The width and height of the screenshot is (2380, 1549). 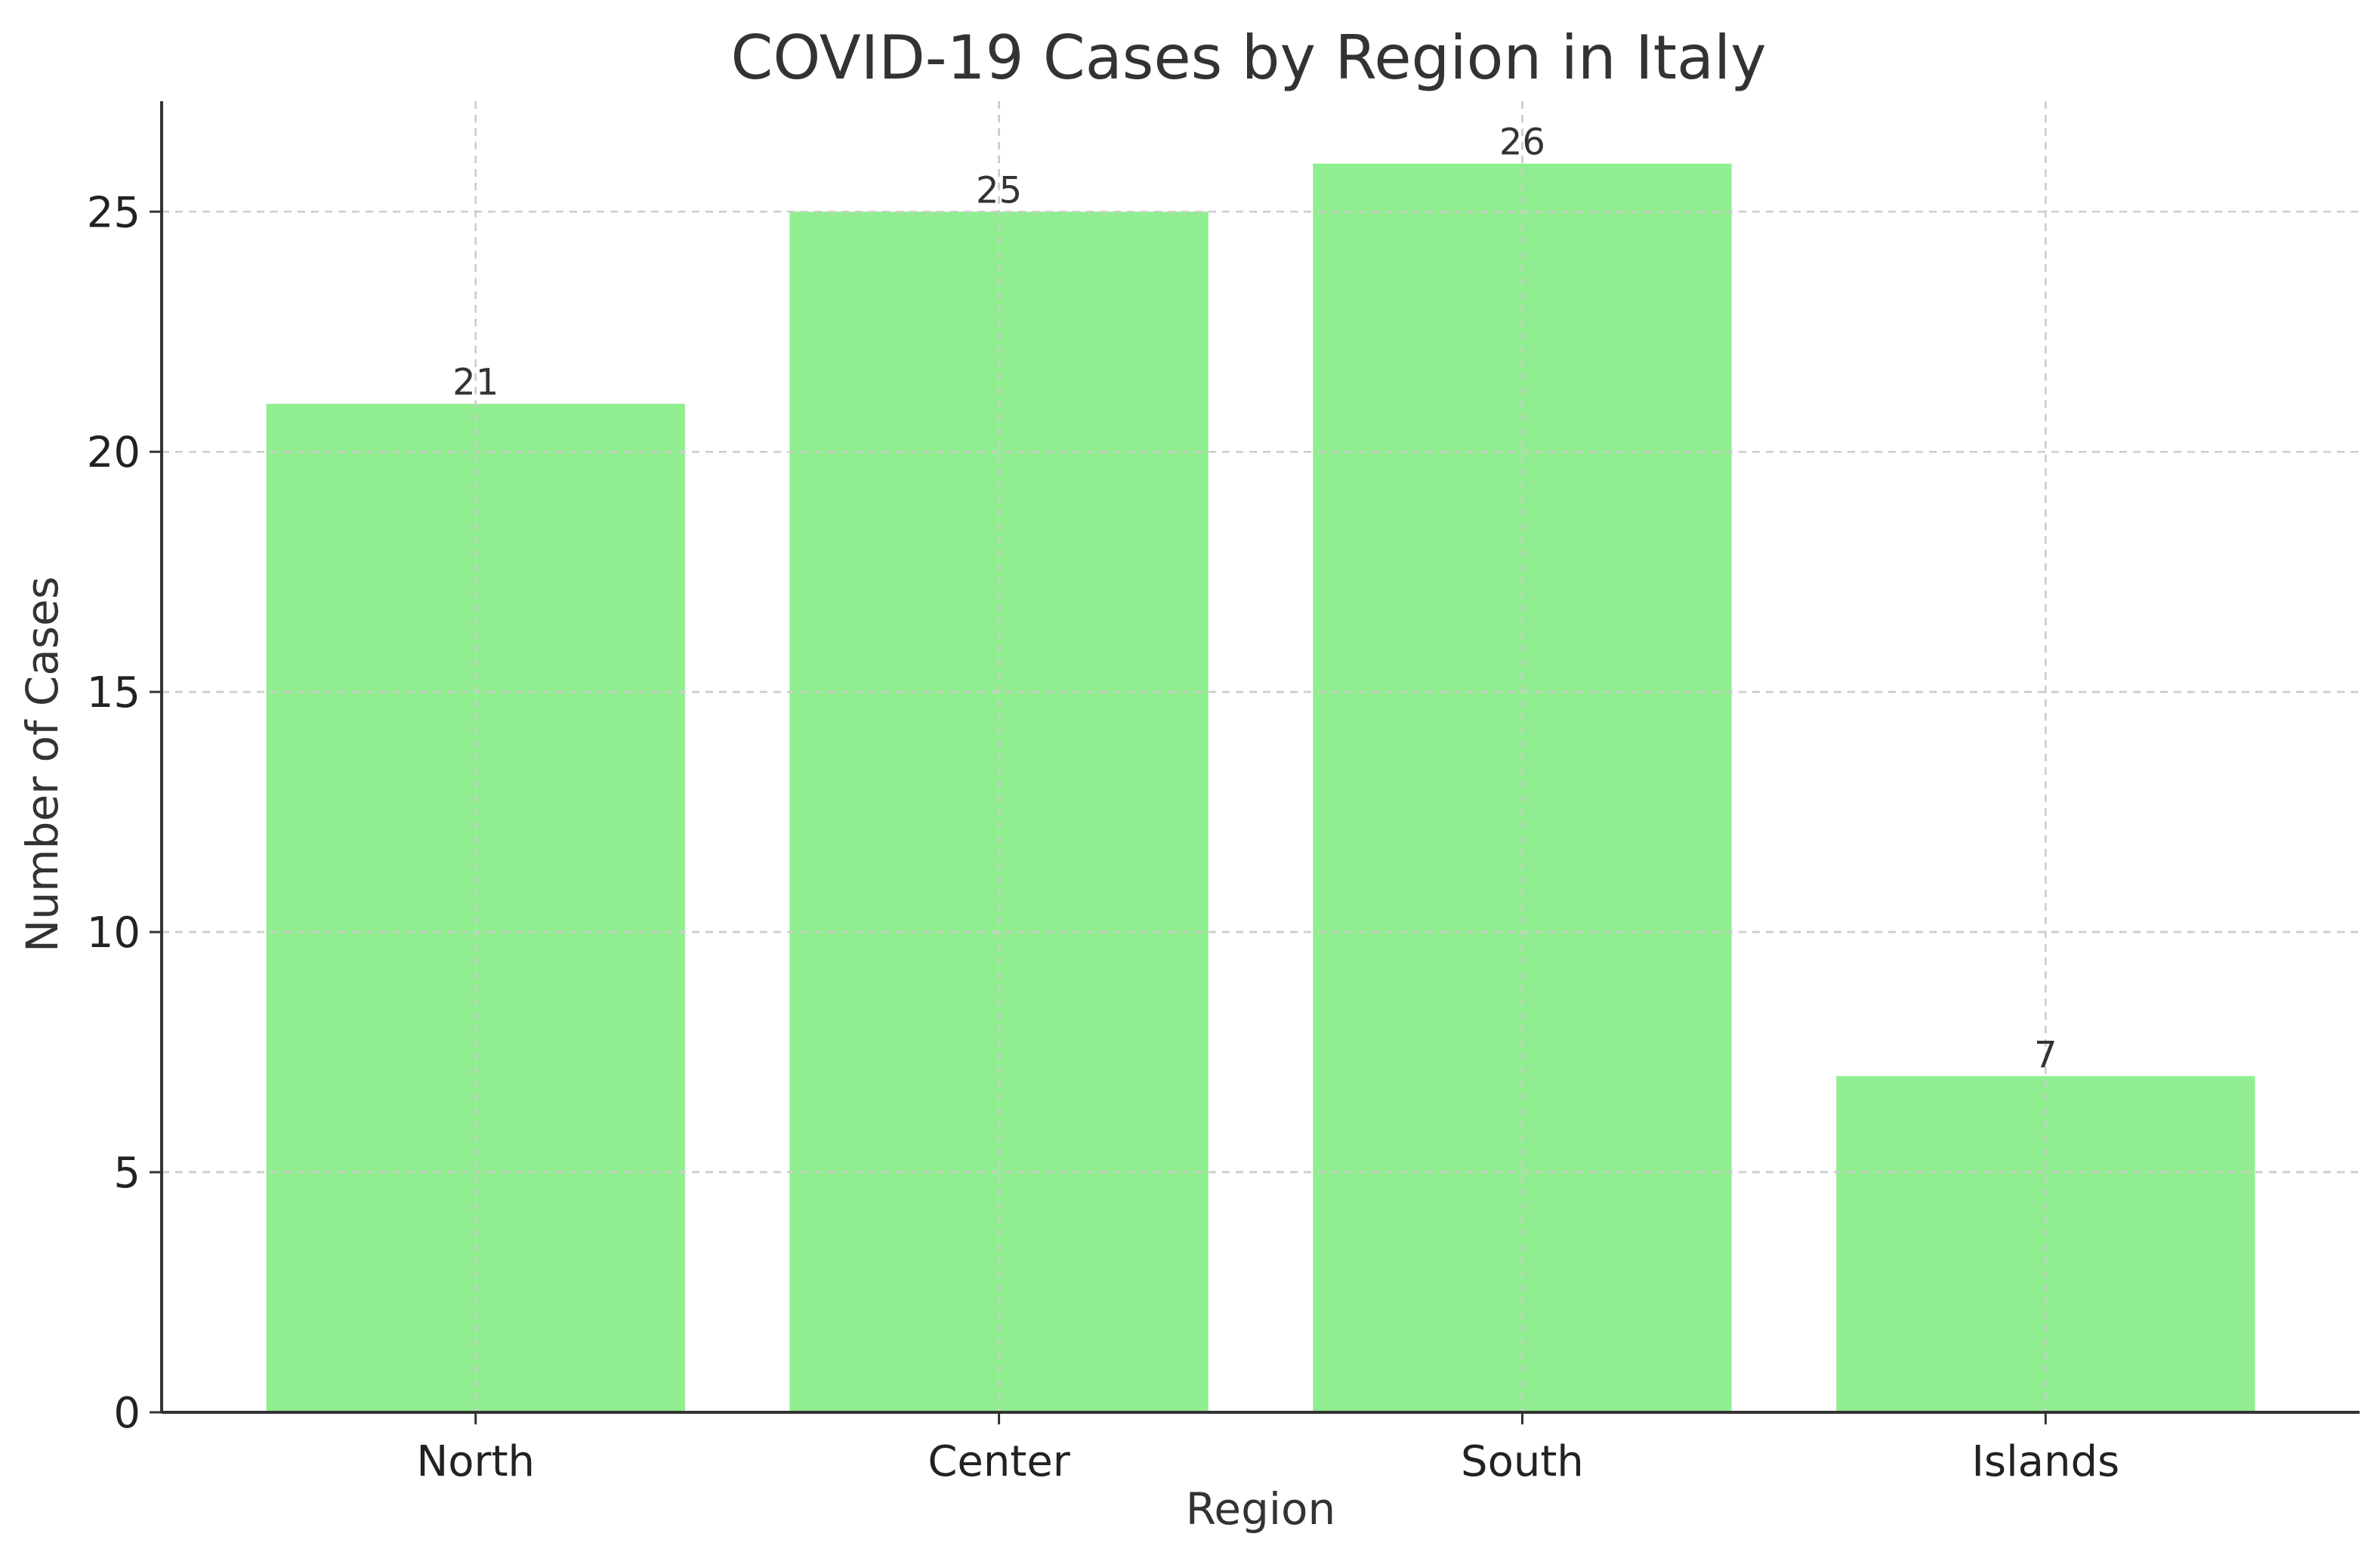 I want to click on y-axis-label: Number of Cases, so click(x=42, y=764).